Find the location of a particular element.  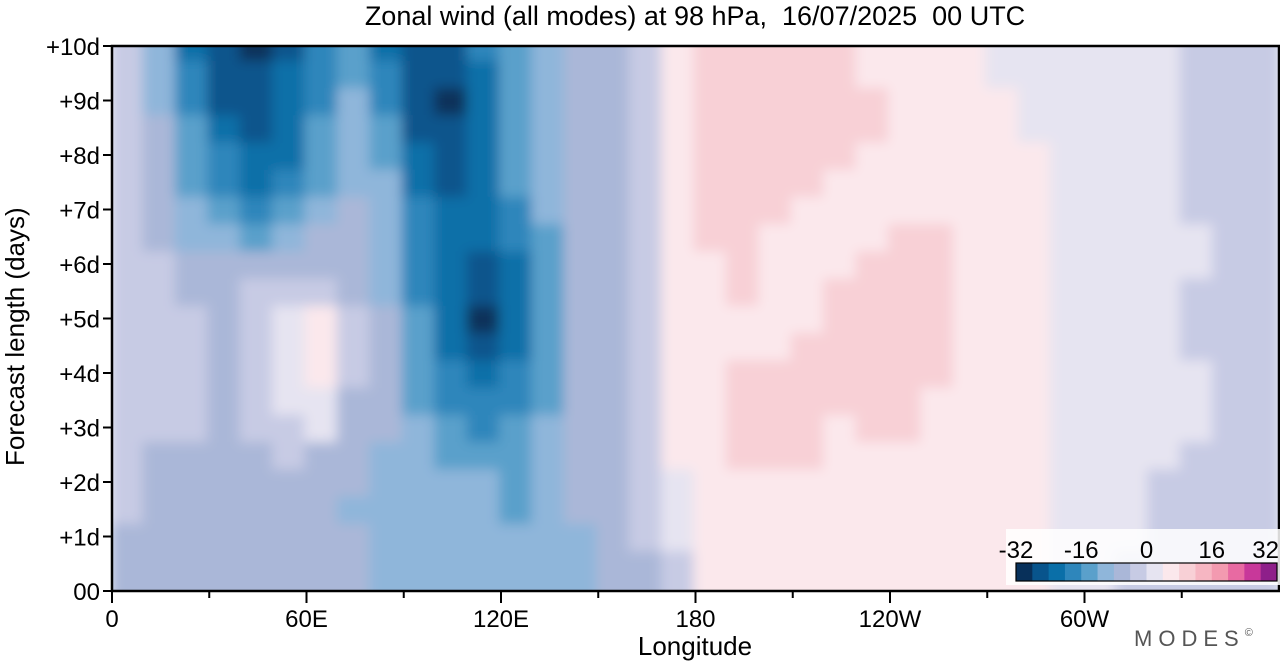

y-axis: 00 +1d +2d +3d +4d +5d +6d +7d +8d +9d +10d is located at coordinates (79, 320).